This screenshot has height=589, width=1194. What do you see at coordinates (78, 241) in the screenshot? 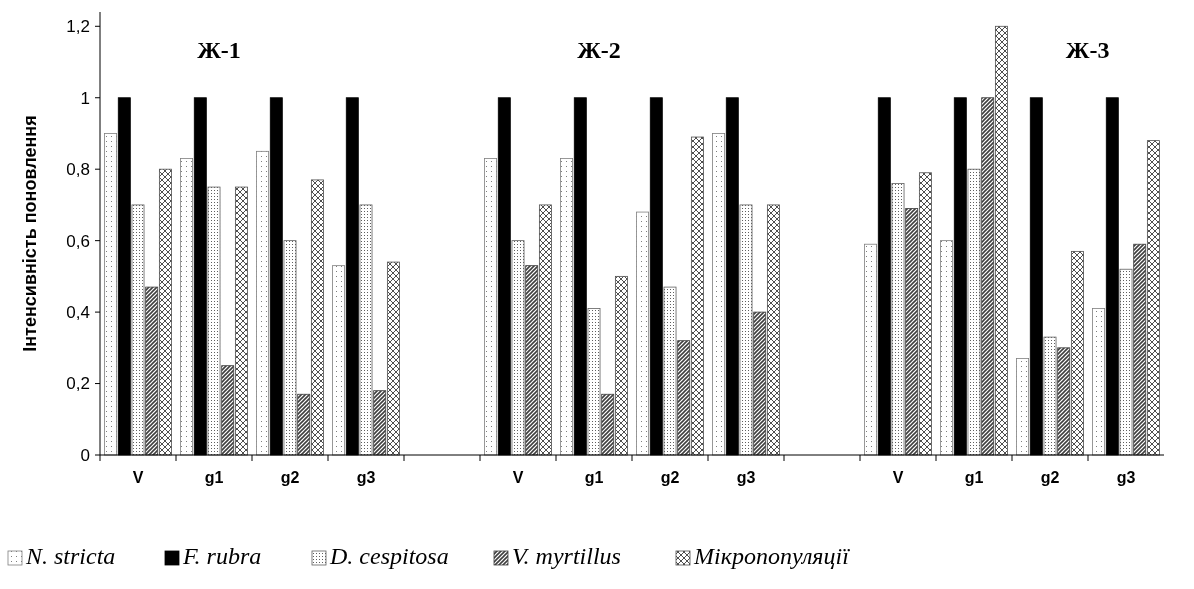
I see `y-tick-label: 0,6` at bounding box center [78, 241].